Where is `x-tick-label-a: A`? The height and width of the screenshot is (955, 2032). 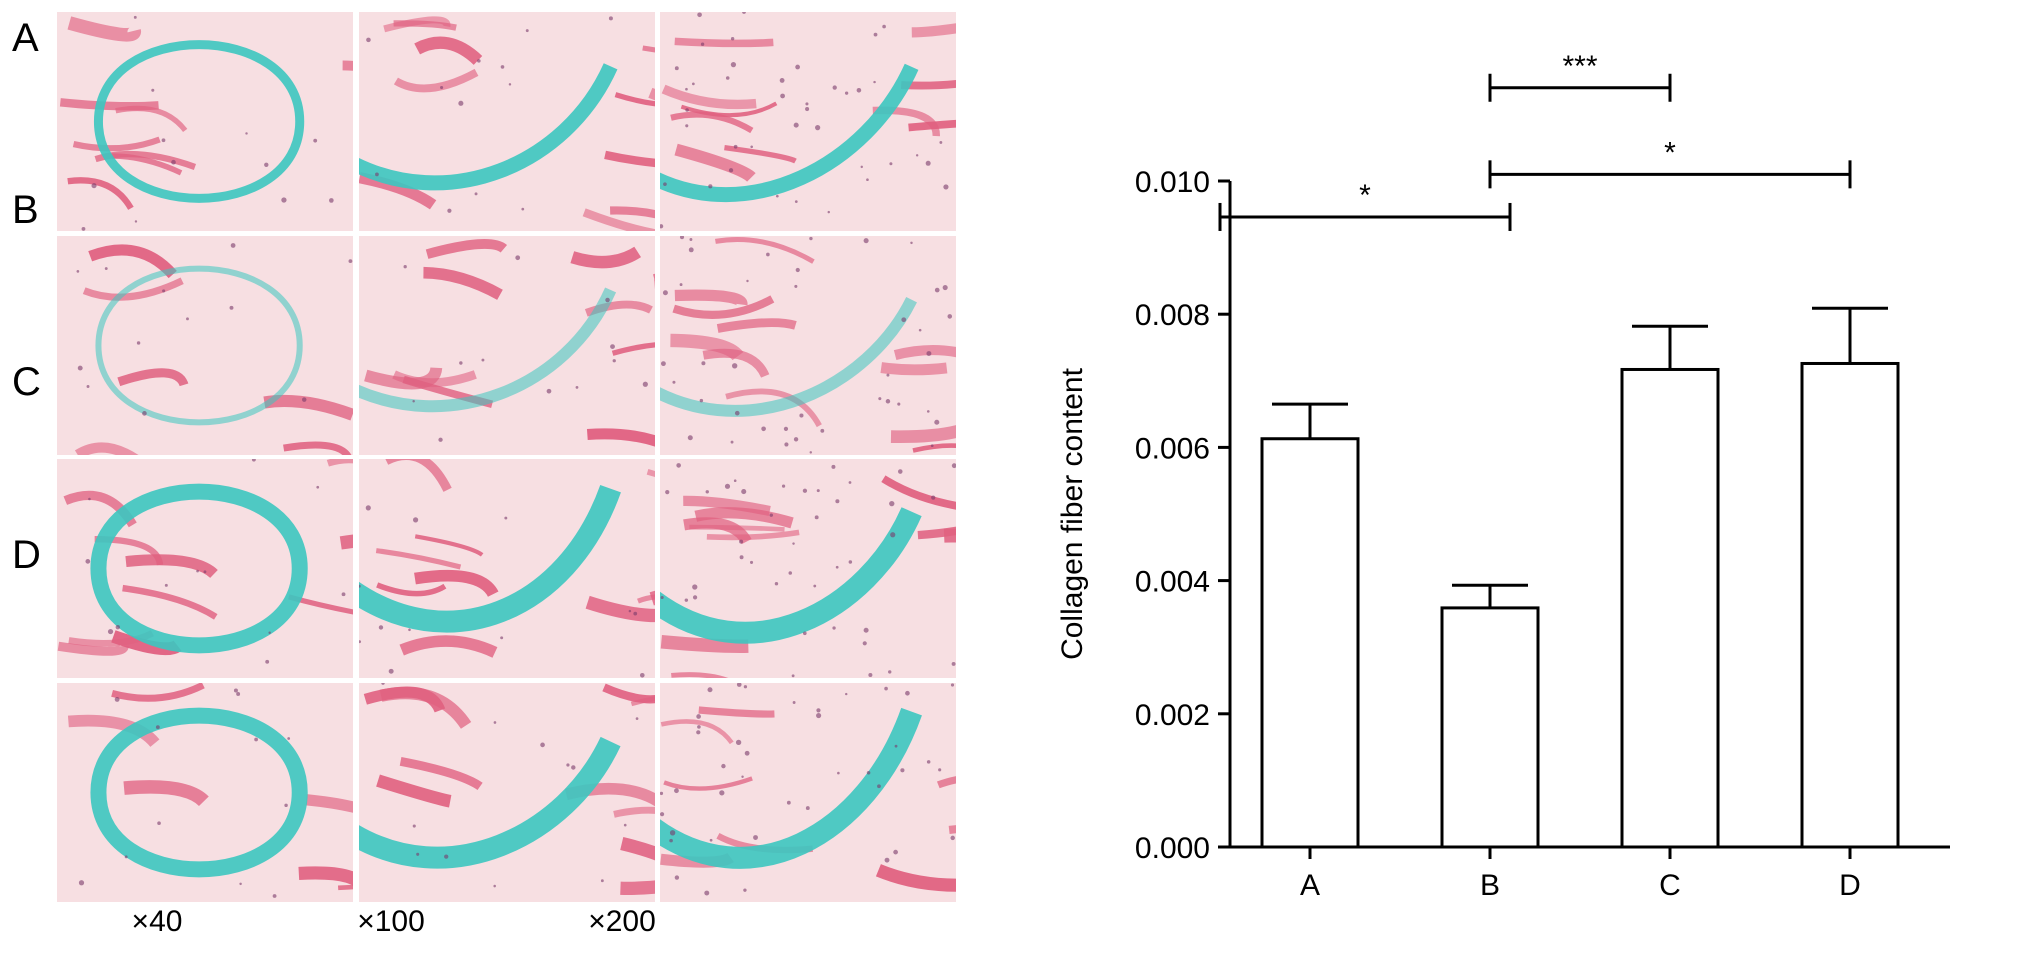
x-tick-label-a: A is located at coordinates (1310, 885).